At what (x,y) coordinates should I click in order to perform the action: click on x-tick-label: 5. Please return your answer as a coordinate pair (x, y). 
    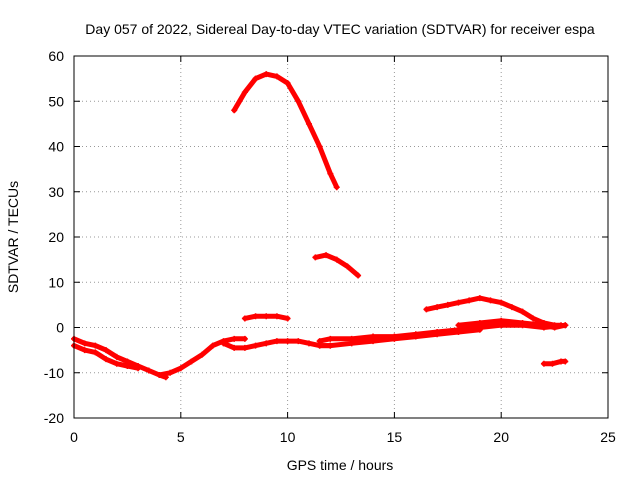
    Looking at the image, I should click on (181, 437).